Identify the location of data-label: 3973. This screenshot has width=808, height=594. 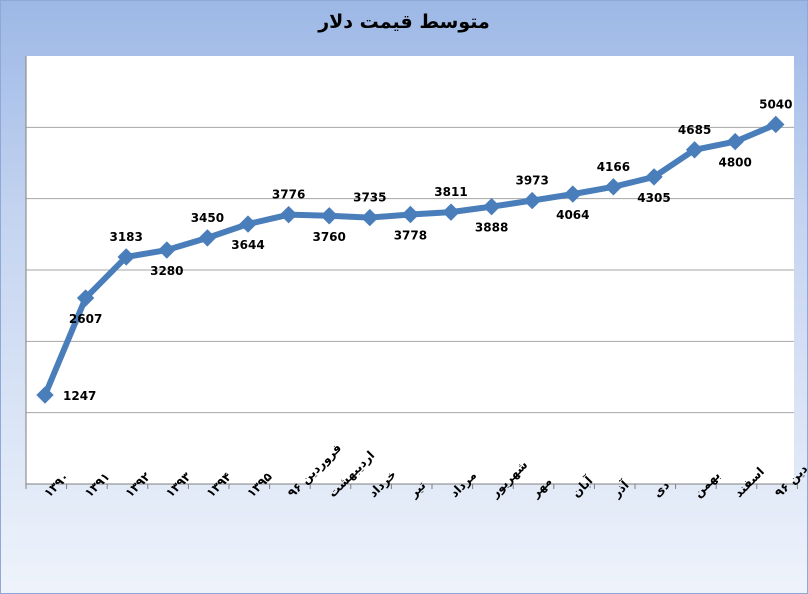
(531, 181).